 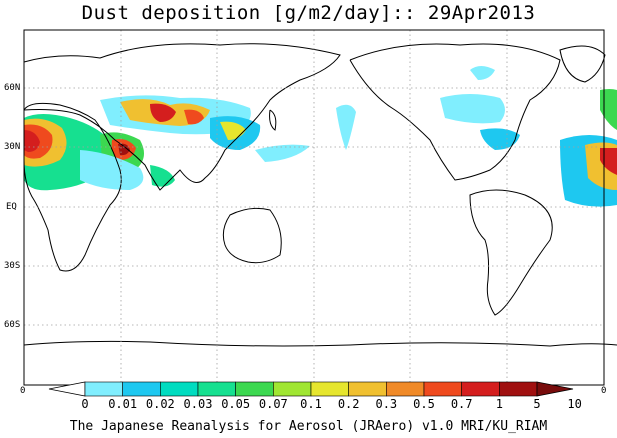 What do you see at coordinates (11, 207) in the screenshot?
I see `lat-label-eq: EQ` at bounding box center [11, 207].